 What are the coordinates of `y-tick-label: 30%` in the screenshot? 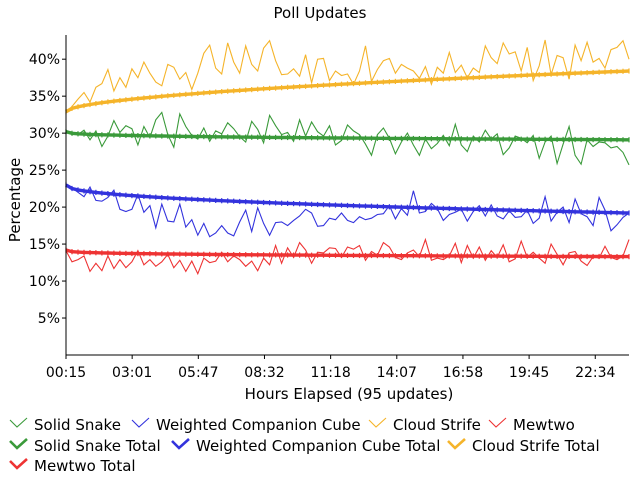 It's located at (44, 134).